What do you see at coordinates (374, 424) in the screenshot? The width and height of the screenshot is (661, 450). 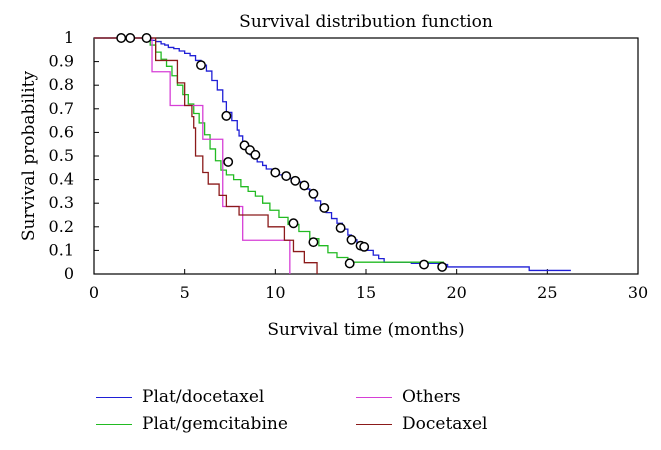 I see `legend-swatch-docetaxel` at bounding box center [374, 424].